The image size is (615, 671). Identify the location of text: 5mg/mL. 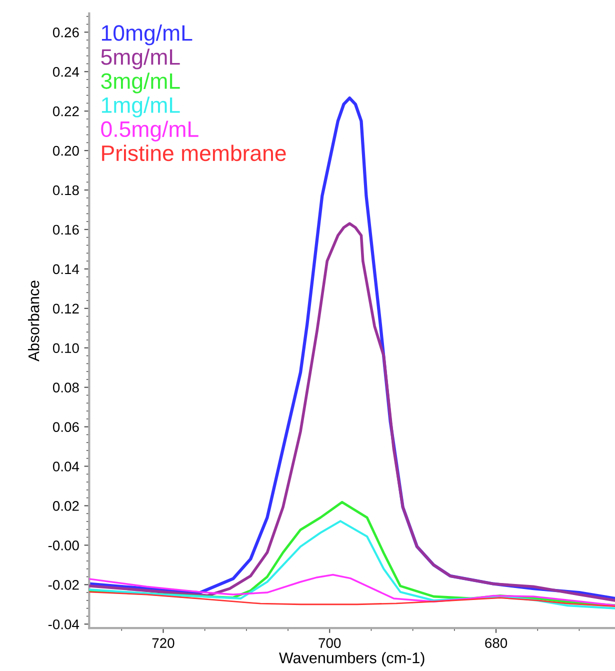
(140, 59).